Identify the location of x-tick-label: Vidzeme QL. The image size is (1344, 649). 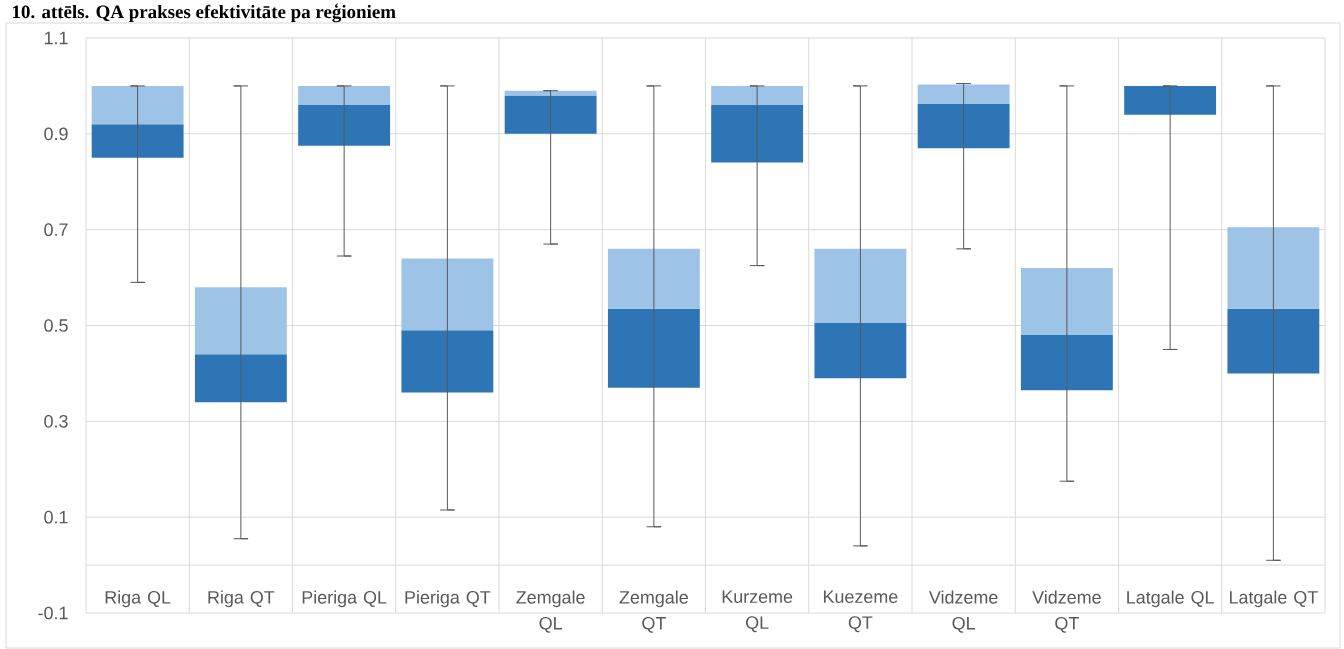
(963, 611).